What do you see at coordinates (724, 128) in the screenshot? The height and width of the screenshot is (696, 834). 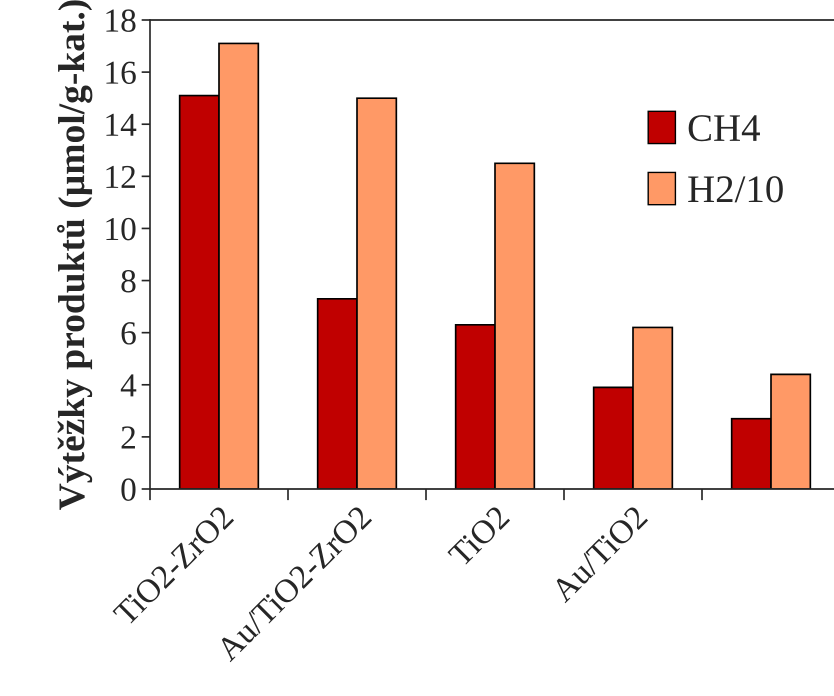 I see `legend-label: CH4` at bounding box center [724, 128].